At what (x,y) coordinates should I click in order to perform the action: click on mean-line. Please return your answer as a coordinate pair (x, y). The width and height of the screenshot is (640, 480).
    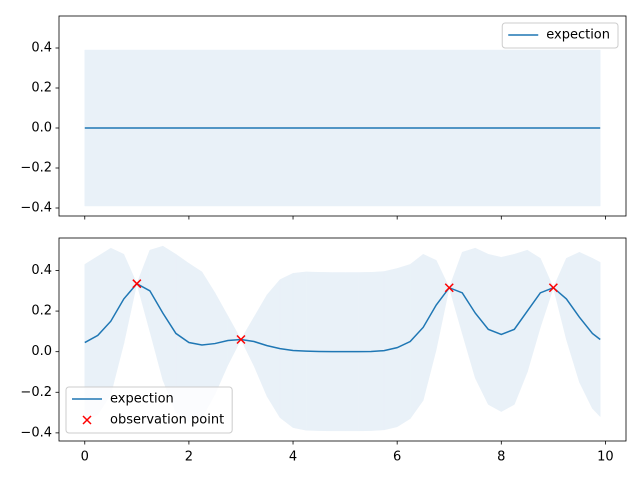
    Looking at the image, I should click on (342, 317).